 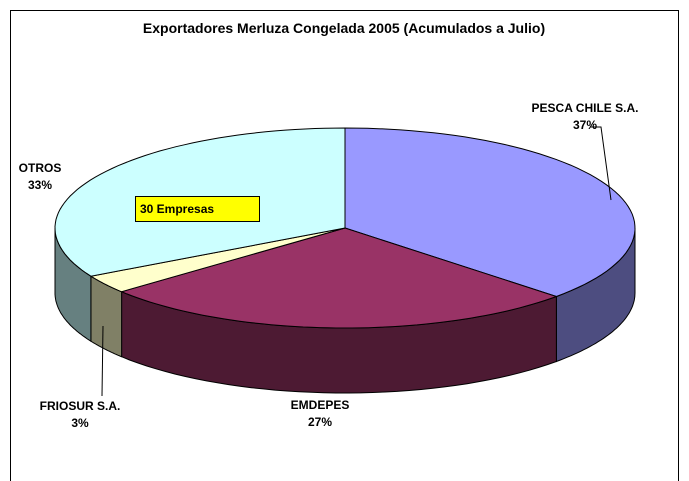 I want to click on slice-label: FRIOSUR S.A. 3%, so click(x=80, y=415).